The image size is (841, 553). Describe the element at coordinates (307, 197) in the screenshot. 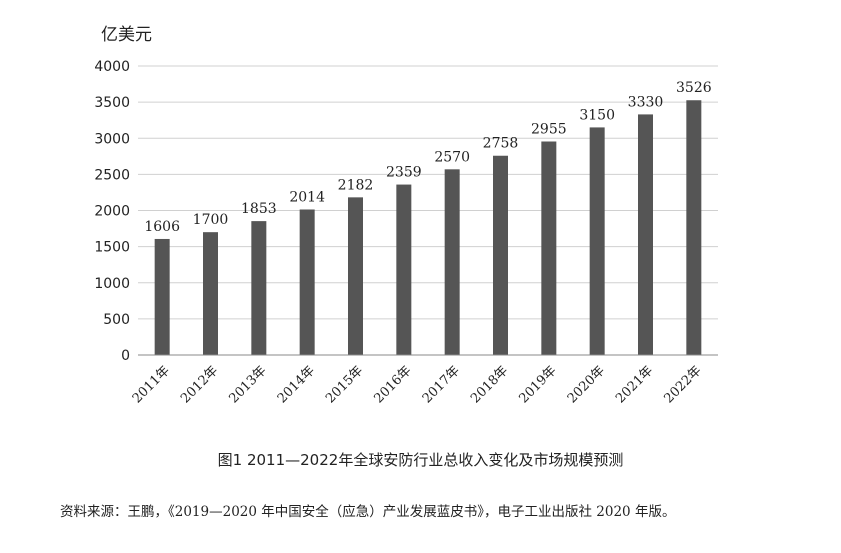

I see `bar-value-label: 2014` at that location.